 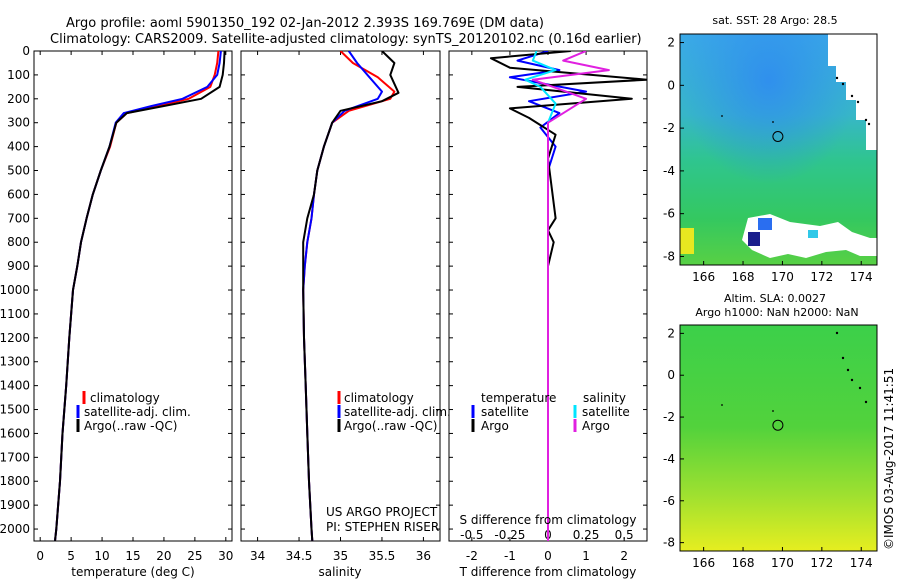 I want to click on series-line-climatology, so click(x=349, y=296).